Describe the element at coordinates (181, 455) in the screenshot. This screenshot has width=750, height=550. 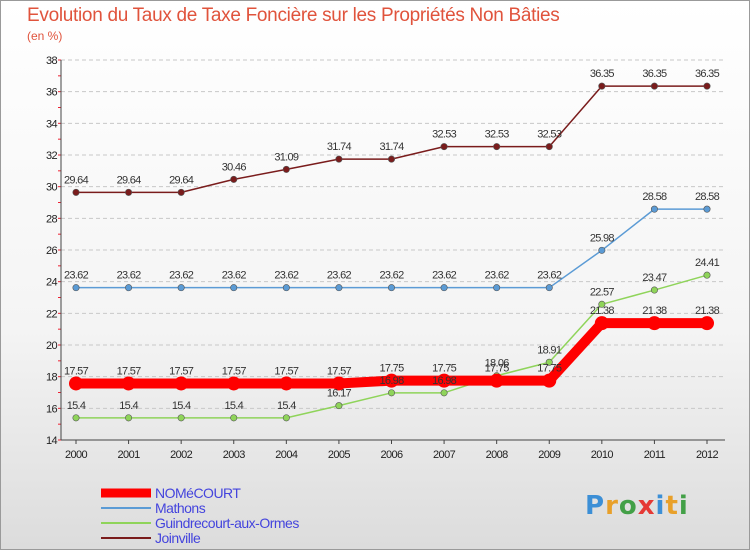
I see `x-tick-label: 2002` at that location.